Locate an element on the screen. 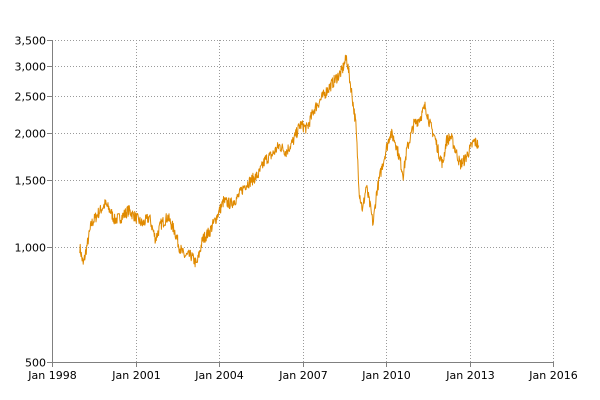  y-tick-label: 3,000 is located at coordinates (31, 67).